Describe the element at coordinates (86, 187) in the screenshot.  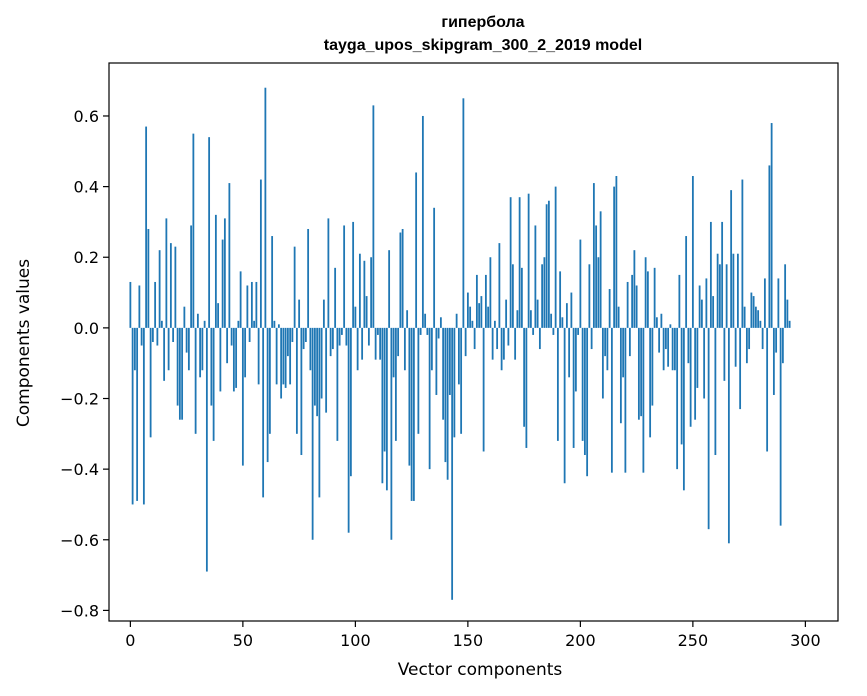
I see `y-tick-label: 0.4` at that location.